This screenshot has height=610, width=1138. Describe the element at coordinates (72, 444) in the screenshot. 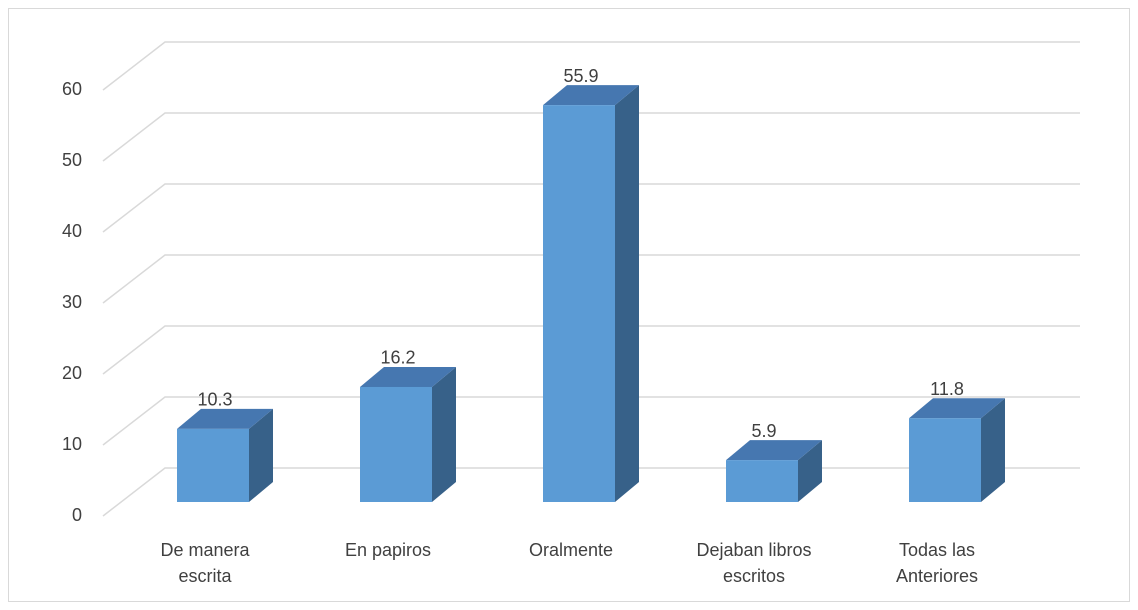

I see `y-tick-label: 10` at that location.